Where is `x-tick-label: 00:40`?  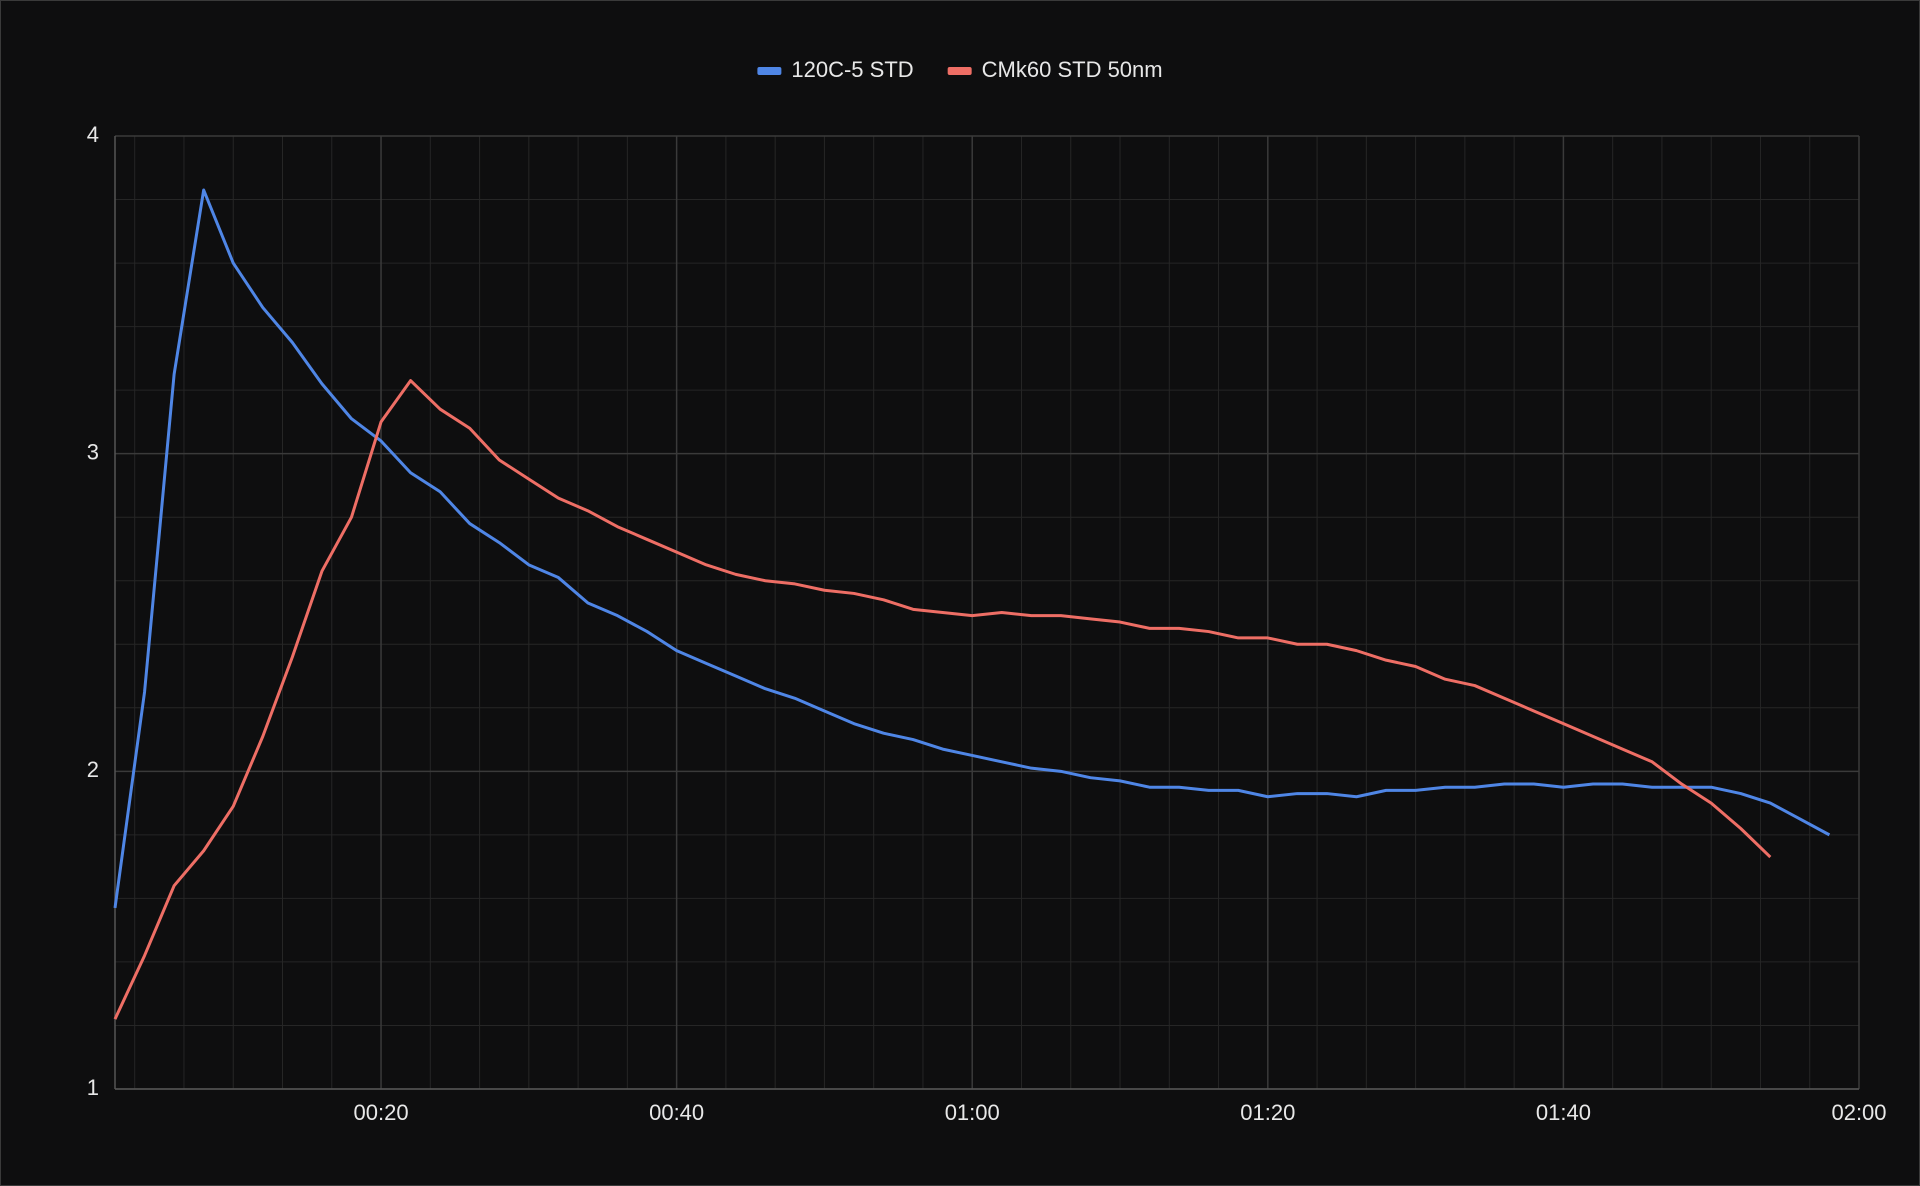 x-tick-label: 00:40 is located at coordinates (676, 1112).